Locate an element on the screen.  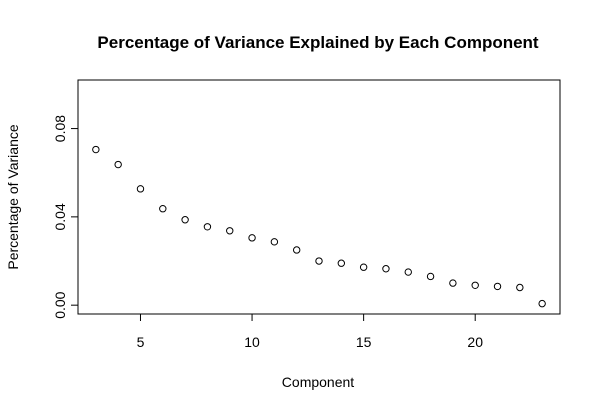
x-tick-label: 20 is located at coordinates (475, 342).